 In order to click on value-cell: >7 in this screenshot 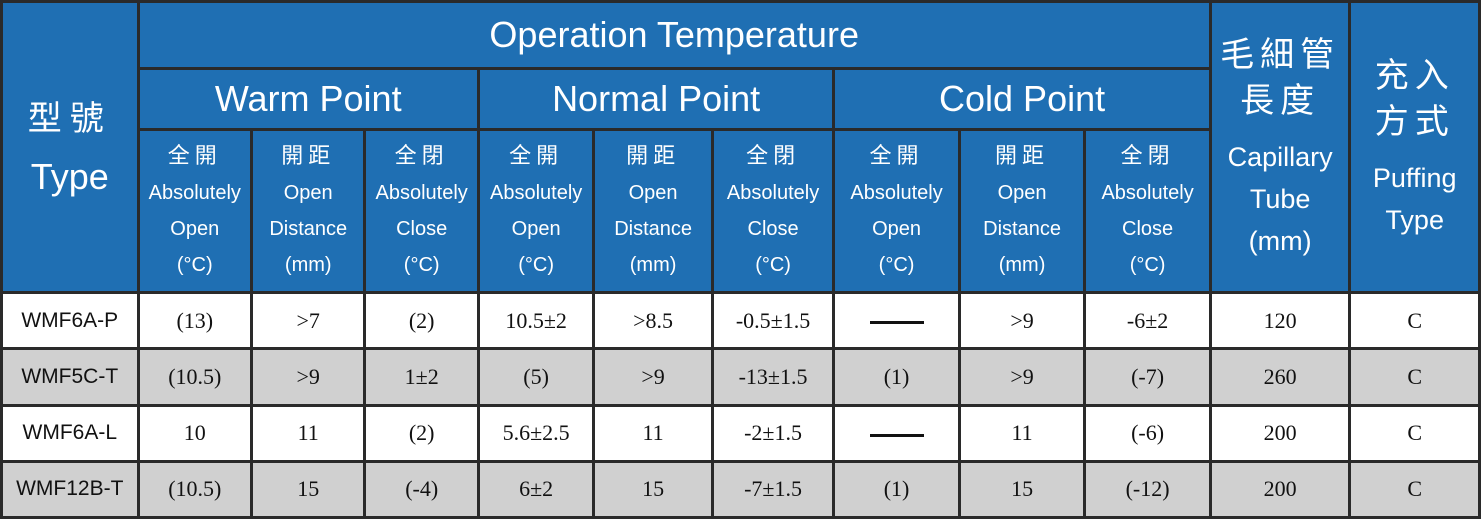, I will do `click(308, 321)`.